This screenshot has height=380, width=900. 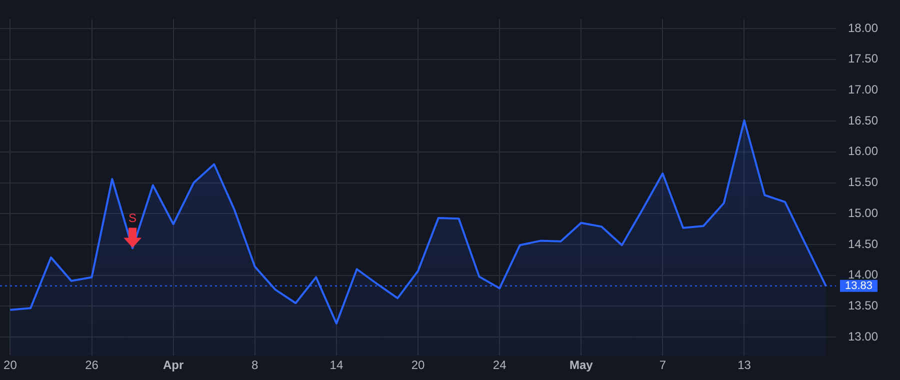 What do you see at coordinates (863, 305) in the screenshot?
I see `y-tick-label: 13.50` at bounding box center [863, 305].